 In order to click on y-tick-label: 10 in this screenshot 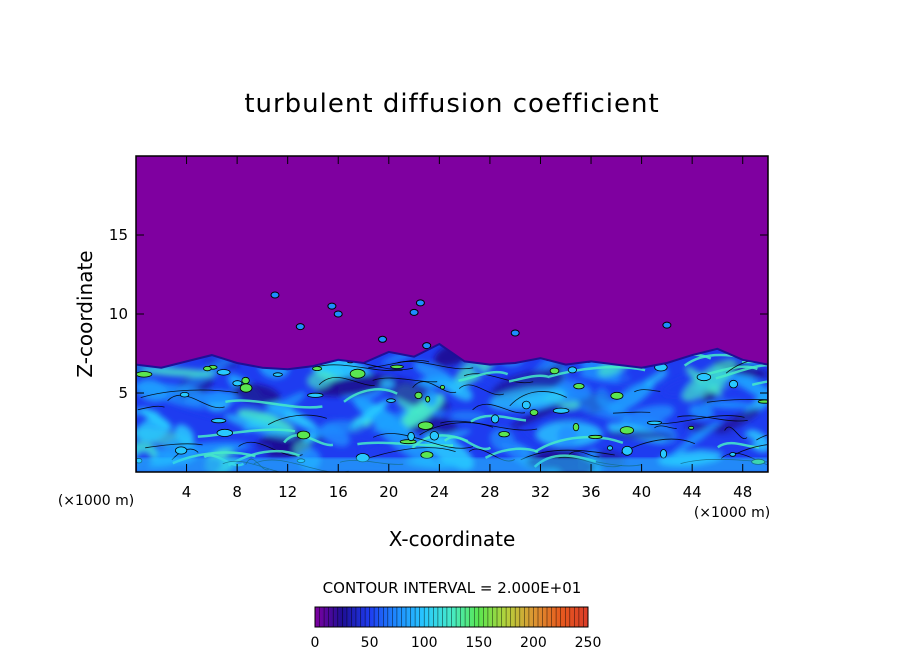, I will do `click(118, 314)`.